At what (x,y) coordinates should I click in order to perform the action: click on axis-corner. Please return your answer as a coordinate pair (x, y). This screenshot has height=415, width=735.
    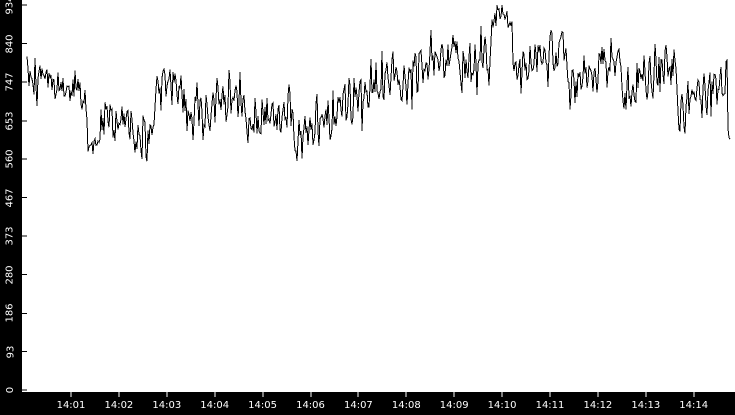
    Looking at the image, I should click on (11, 403).